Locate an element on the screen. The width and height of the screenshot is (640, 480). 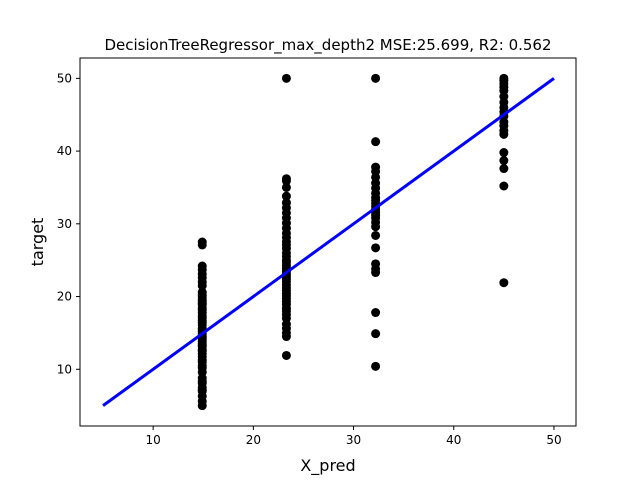
y-axis: 10 20 30 40 50 is located at coordinates (68, 223).